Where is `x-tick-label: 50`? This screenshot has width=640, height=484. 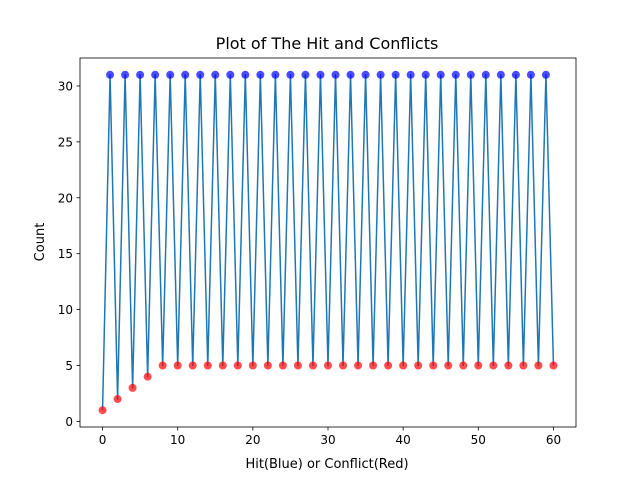 x-tick-label: 50 is located at coordinates (478, 440).